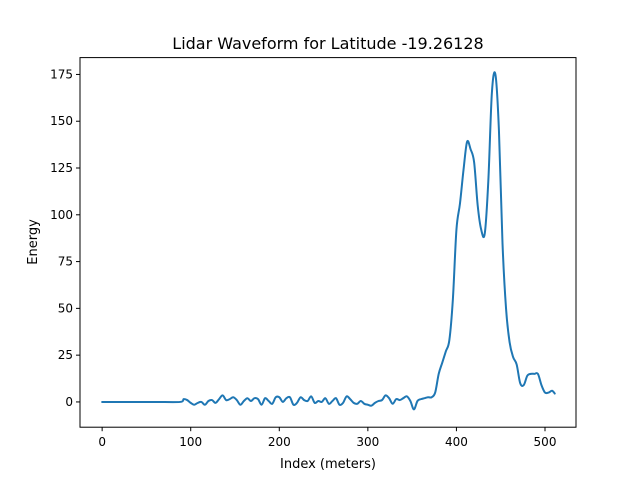  I want to click on y-tick-label: 0, so click(69, 402).